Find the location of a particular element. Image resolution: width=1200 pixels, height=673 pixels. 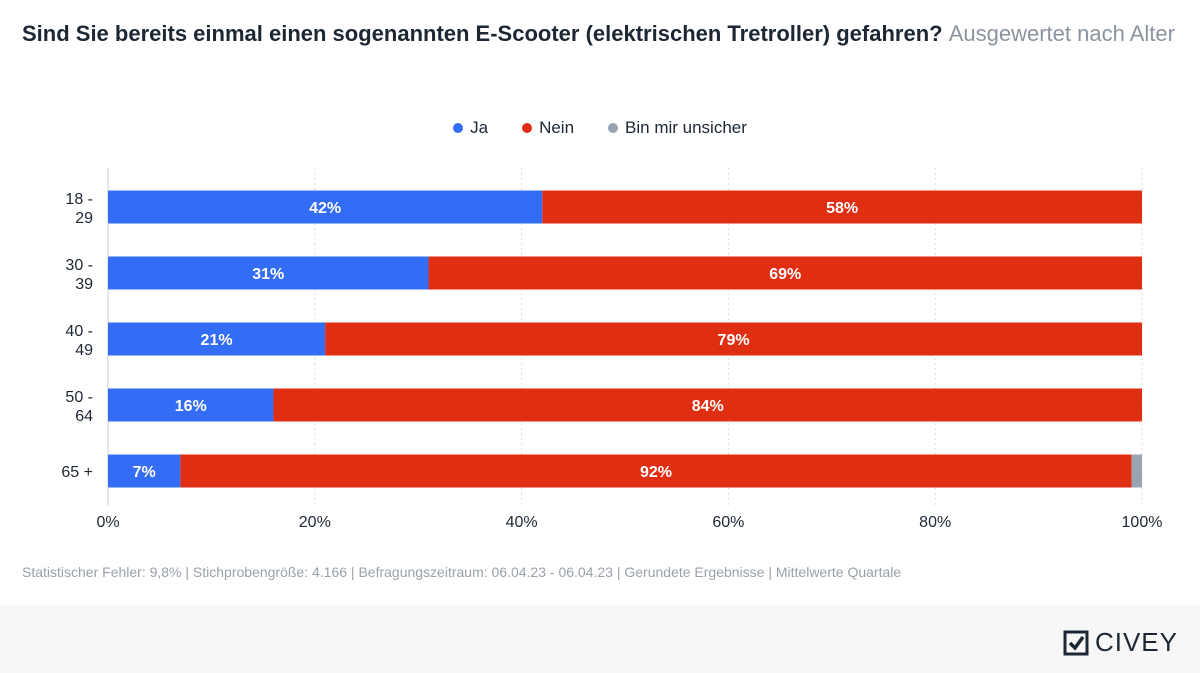

x-tick-label: 60% is located at coordinates (728, 522).